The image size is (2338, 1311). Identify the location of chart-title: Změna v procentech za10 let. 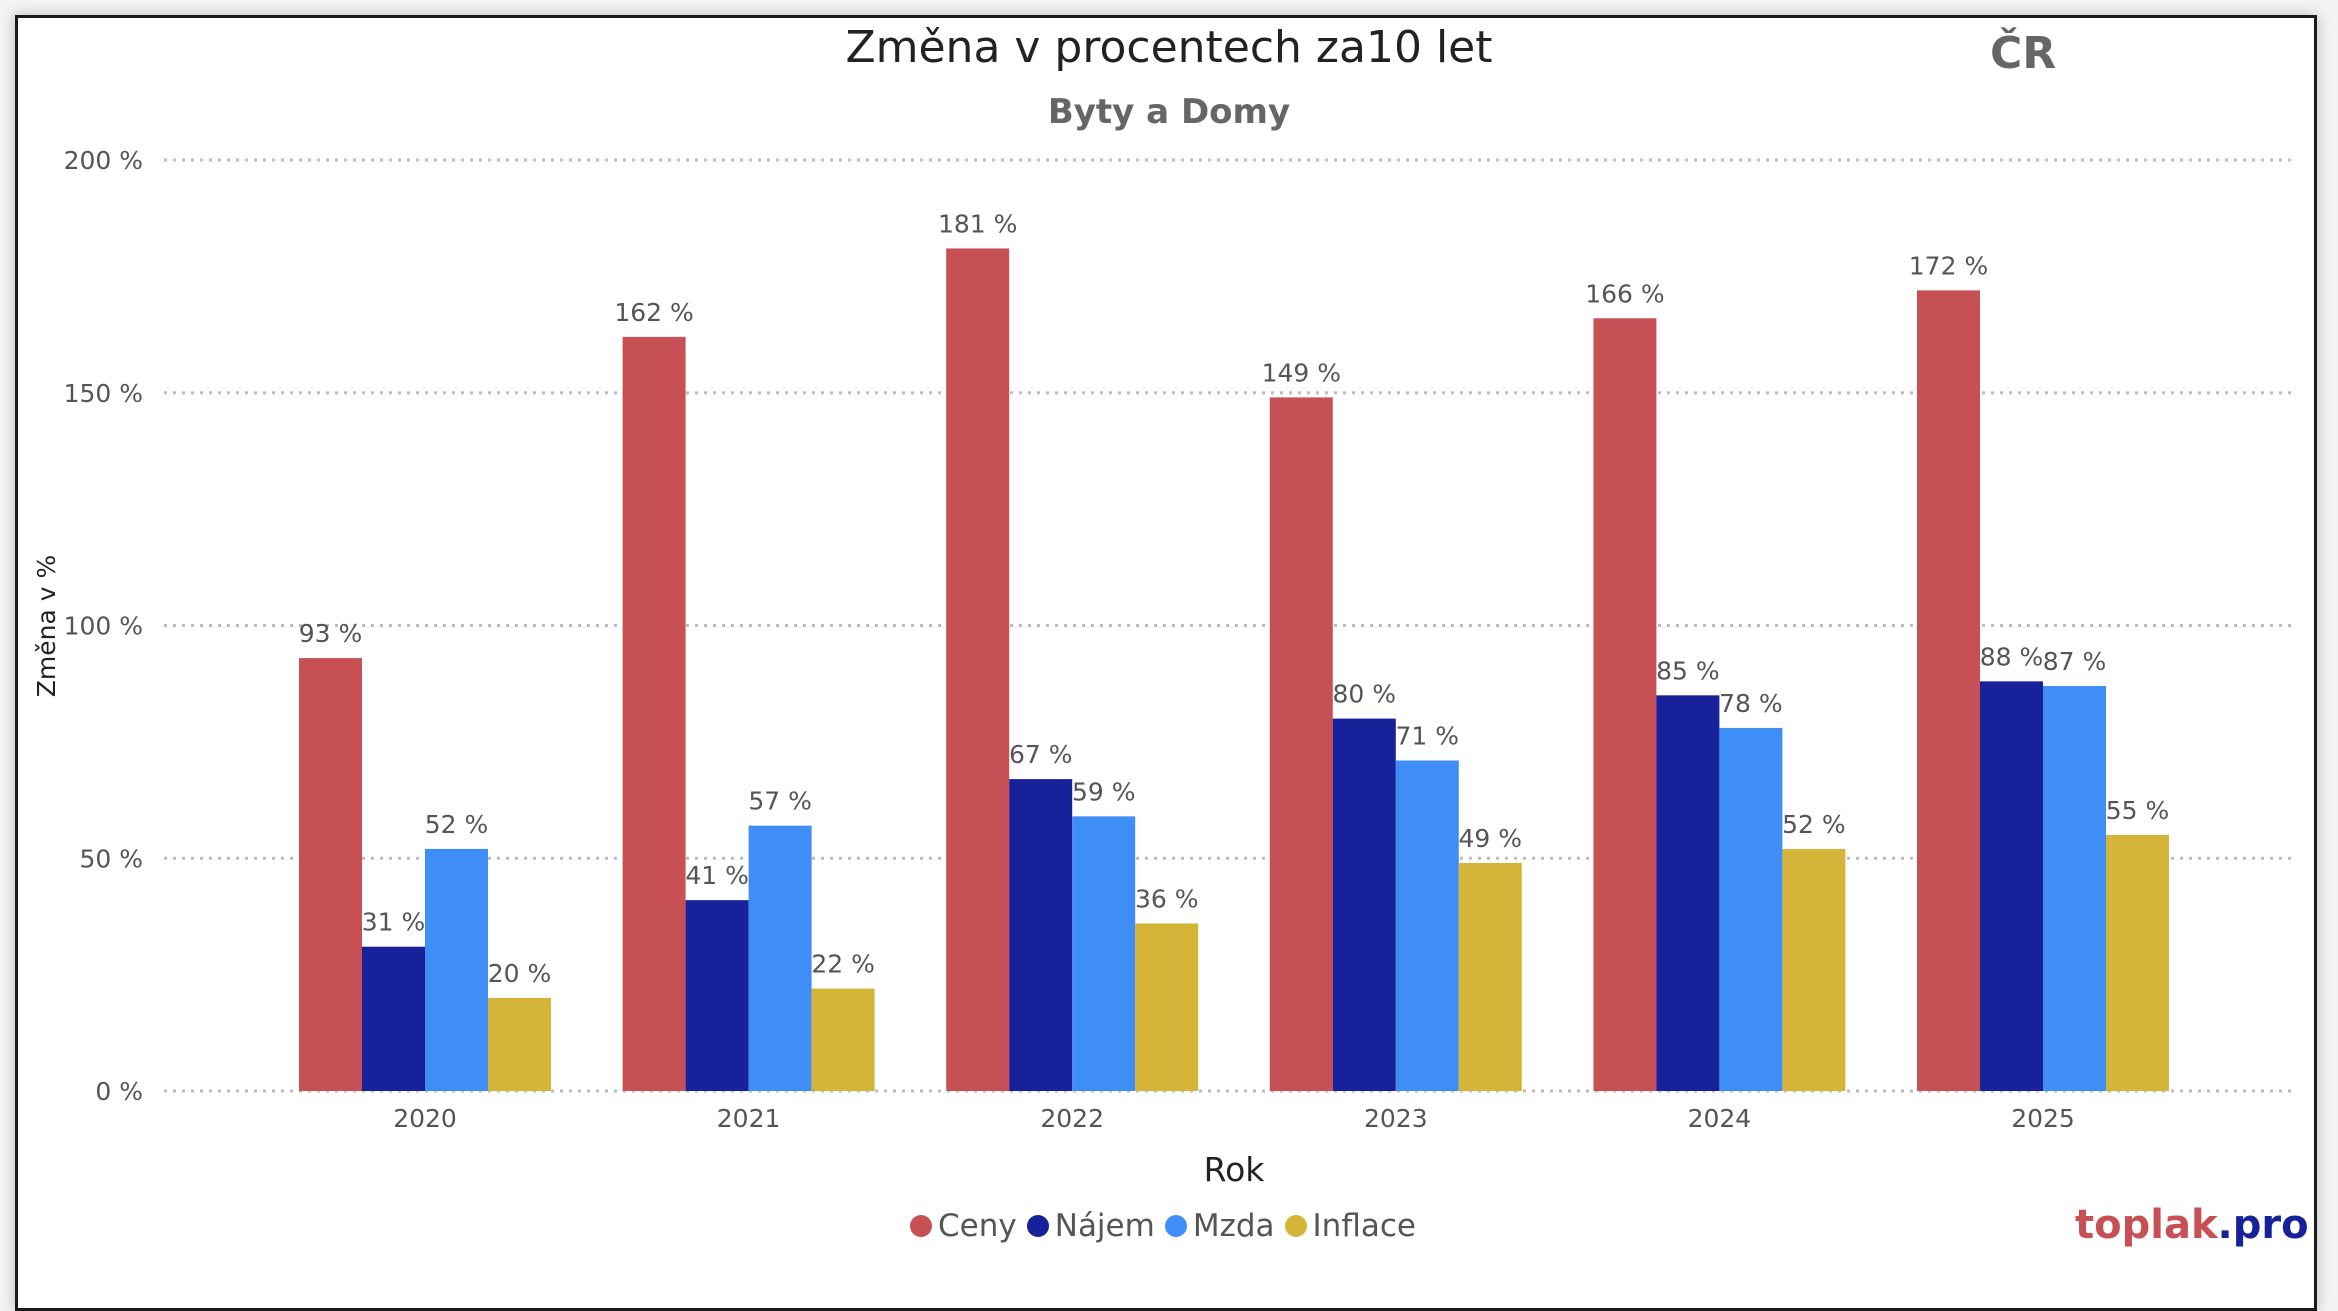
(1169, 47).